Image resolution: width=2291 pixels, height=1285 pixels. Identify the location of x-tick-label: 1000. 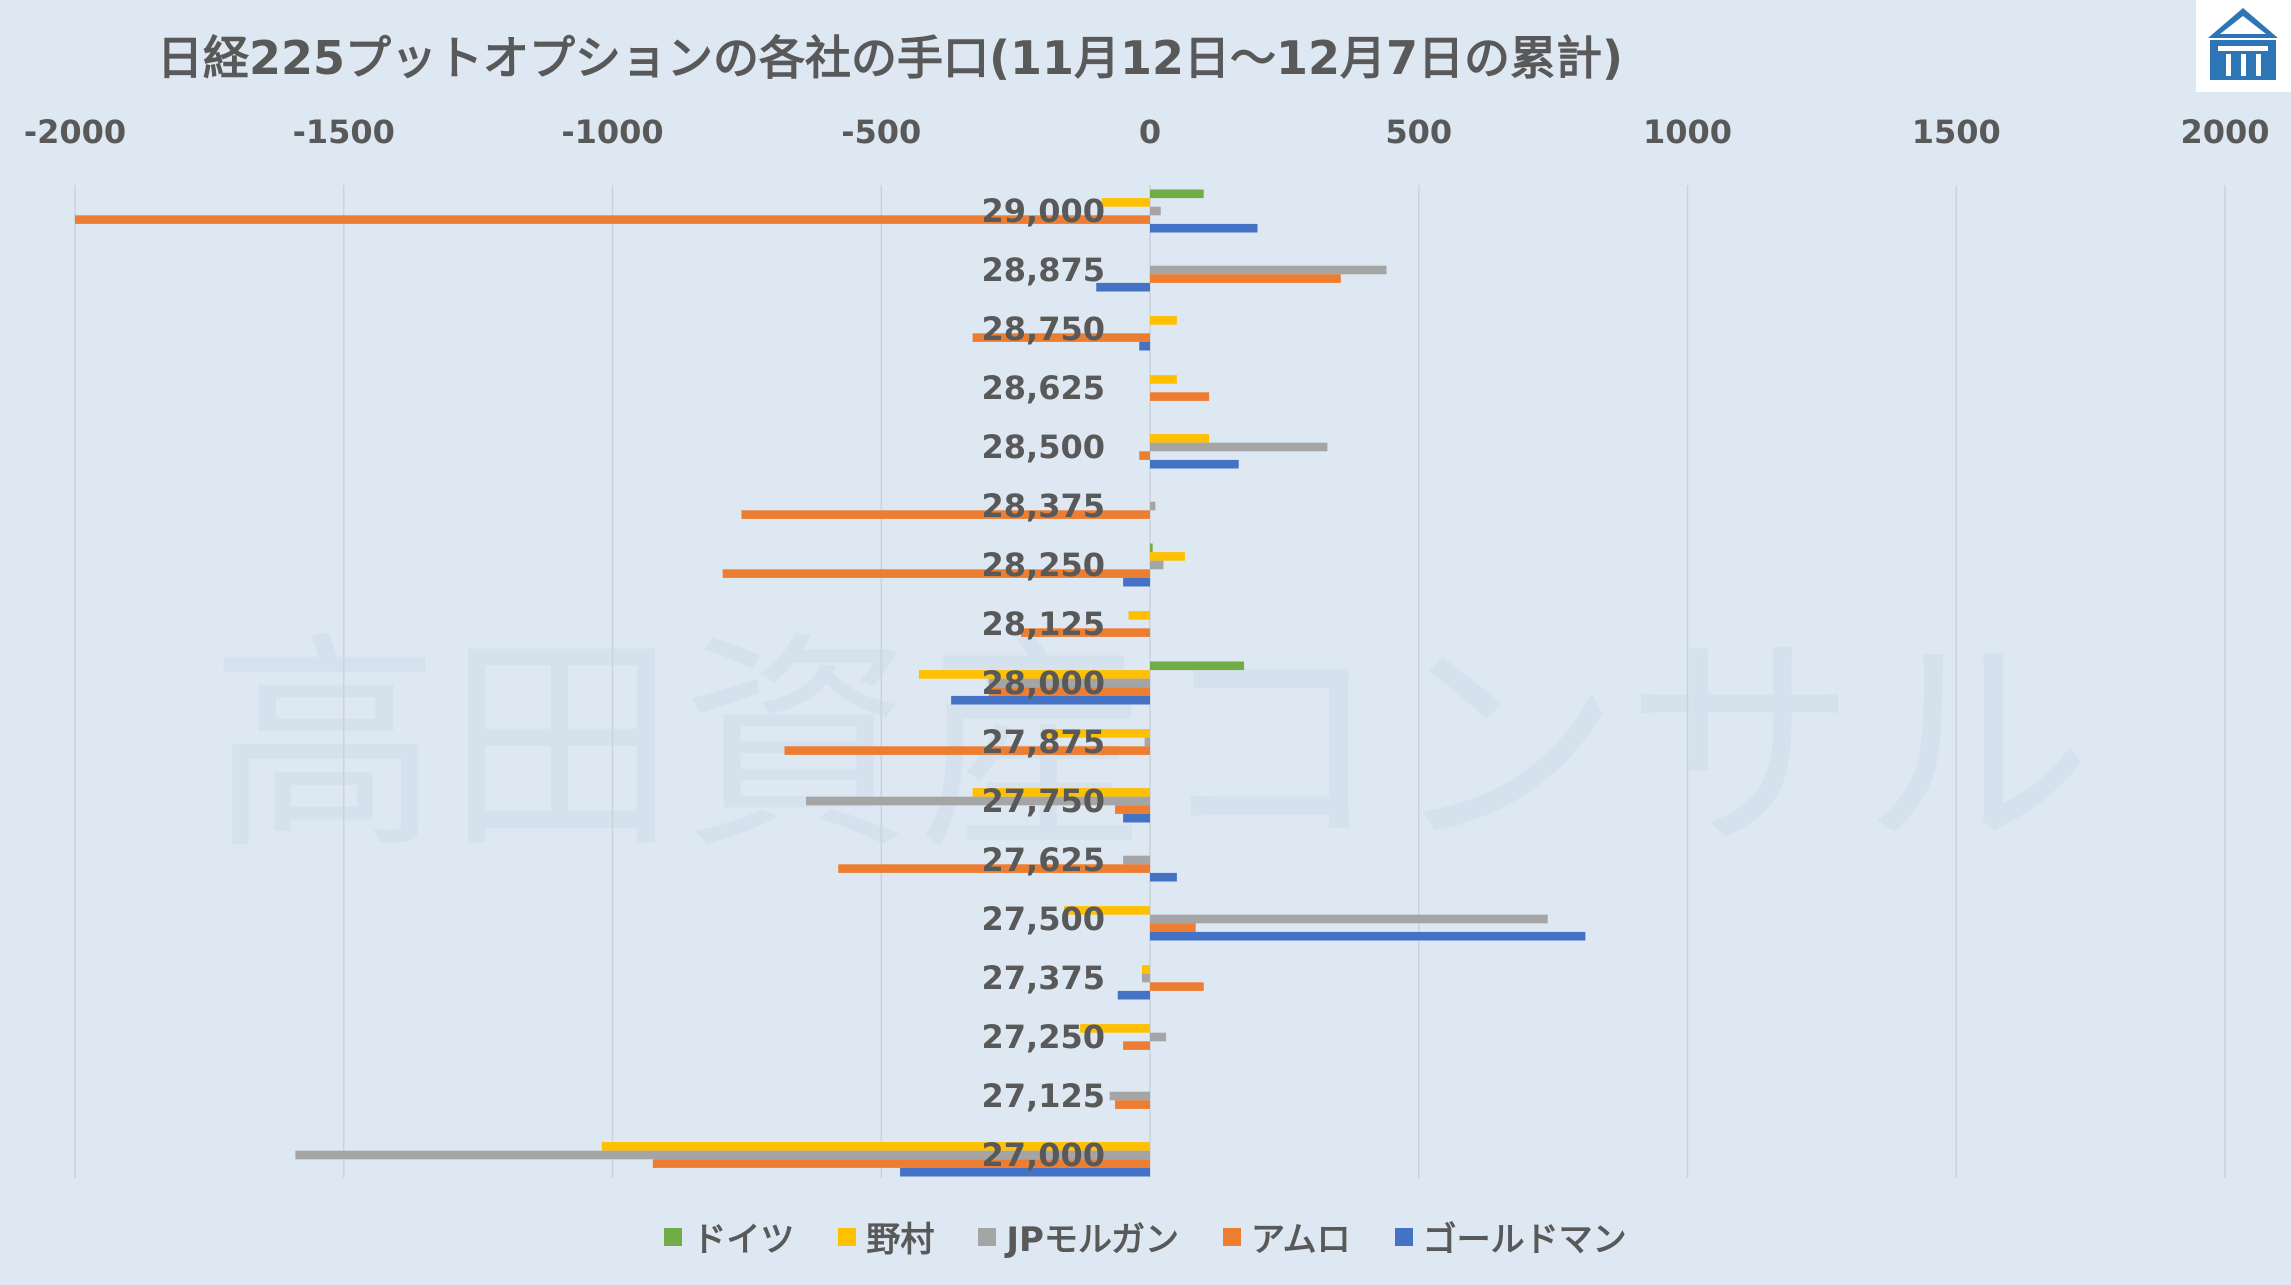
(1687, 132).